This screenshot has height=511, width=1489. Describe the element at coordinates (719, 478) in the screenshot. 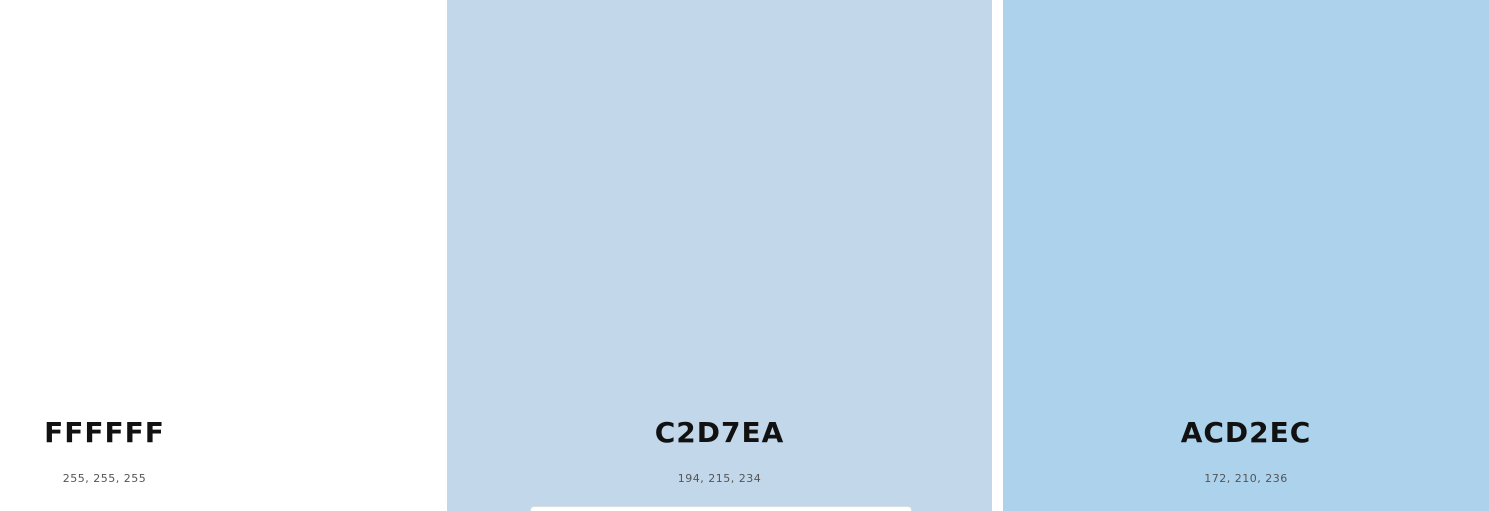

I see `swatch-rgb-values: 194, 215, 234` at that location.